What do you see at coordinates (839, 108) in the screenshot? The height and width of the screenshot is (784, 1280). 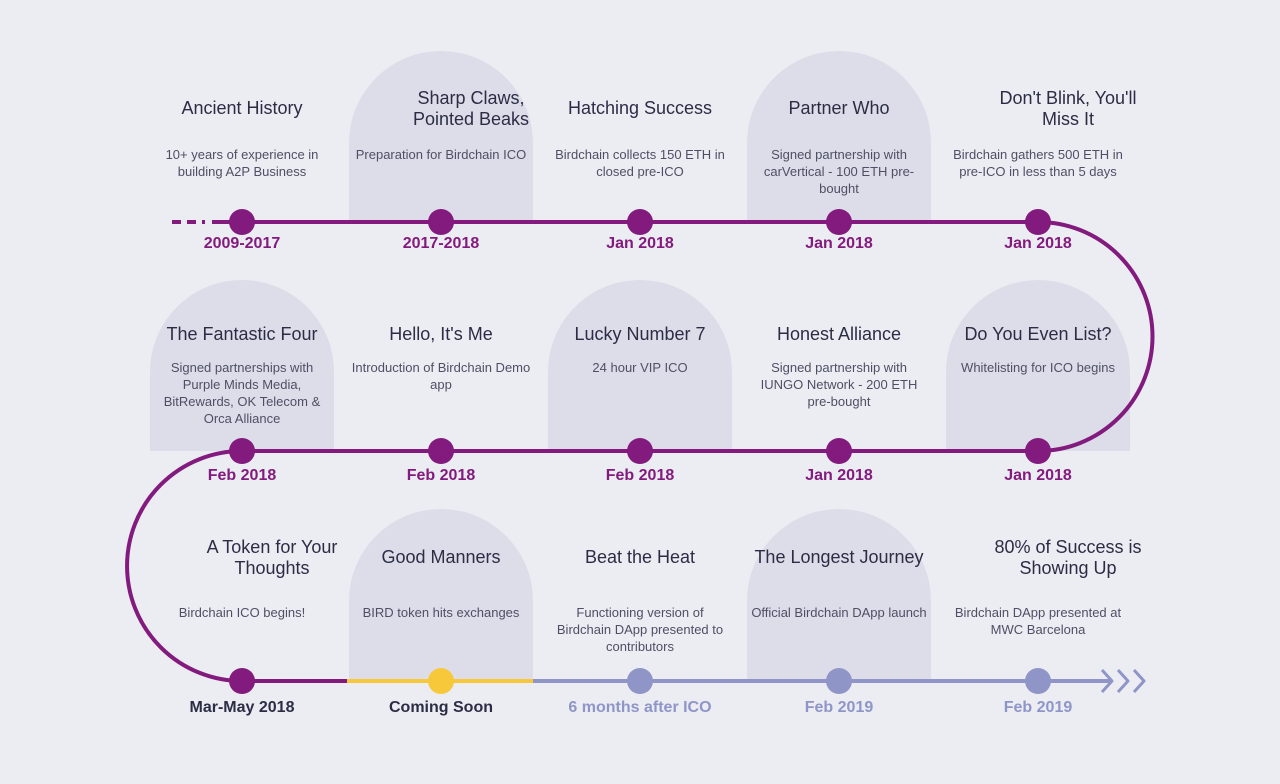 I see `milestone-title: Partner Who` at bounding box center [839, 108].